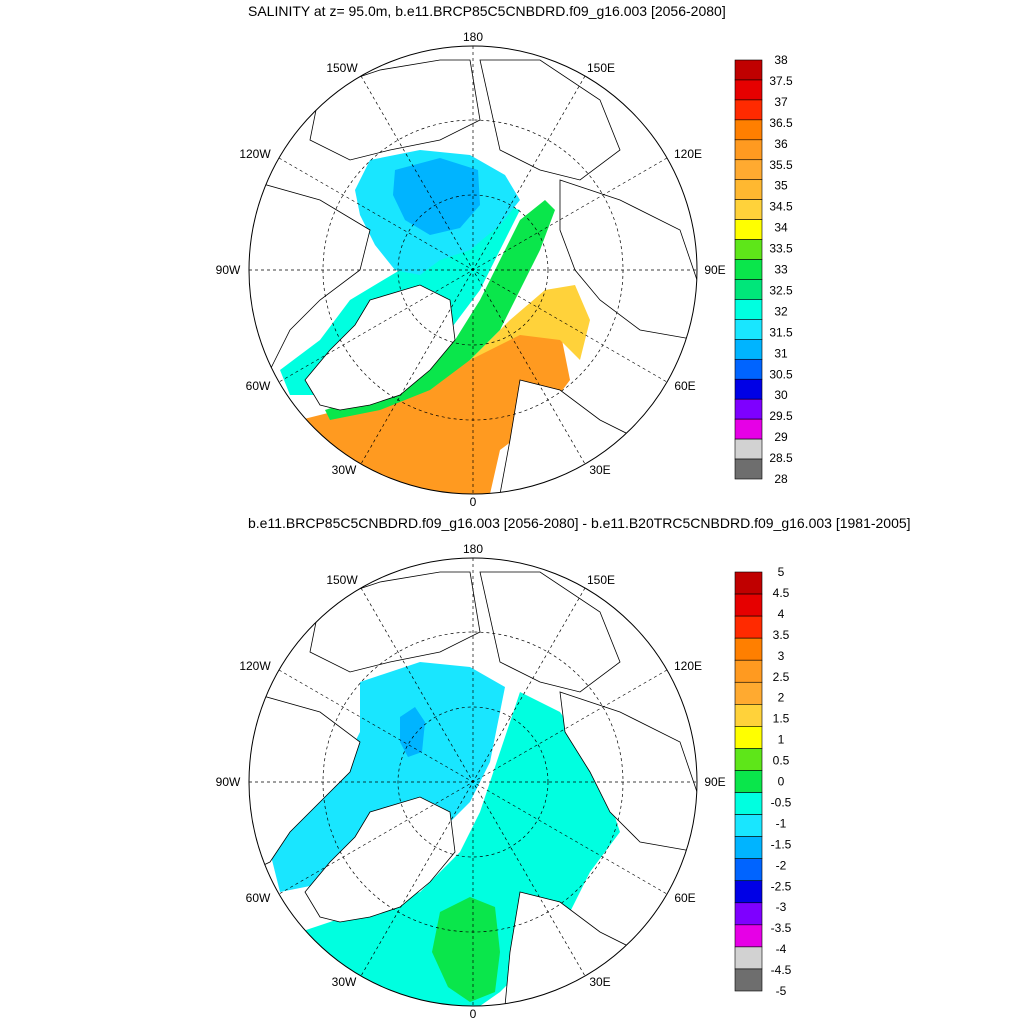 Image resolution: width=1024 pixels, height=1024 pixels. What do you see at coordinates (550, 120) in the screenshot?
I see `chukotka-land` at bounding box center [550, 120].